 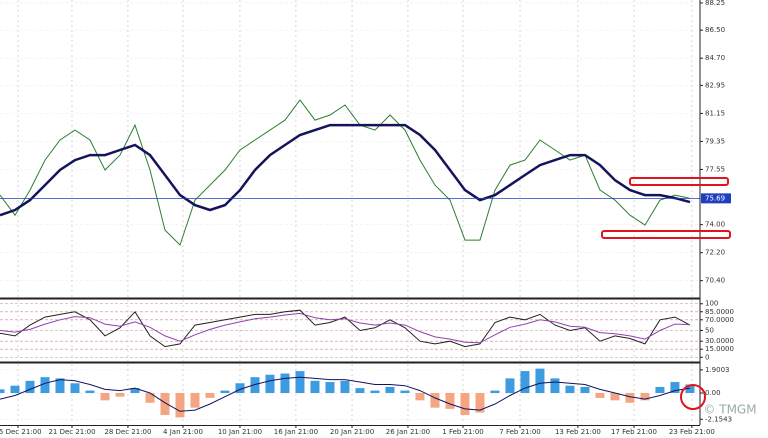 I want to click on x-tick-label: 23 Feb 21:00, so click(x=692, y=432).